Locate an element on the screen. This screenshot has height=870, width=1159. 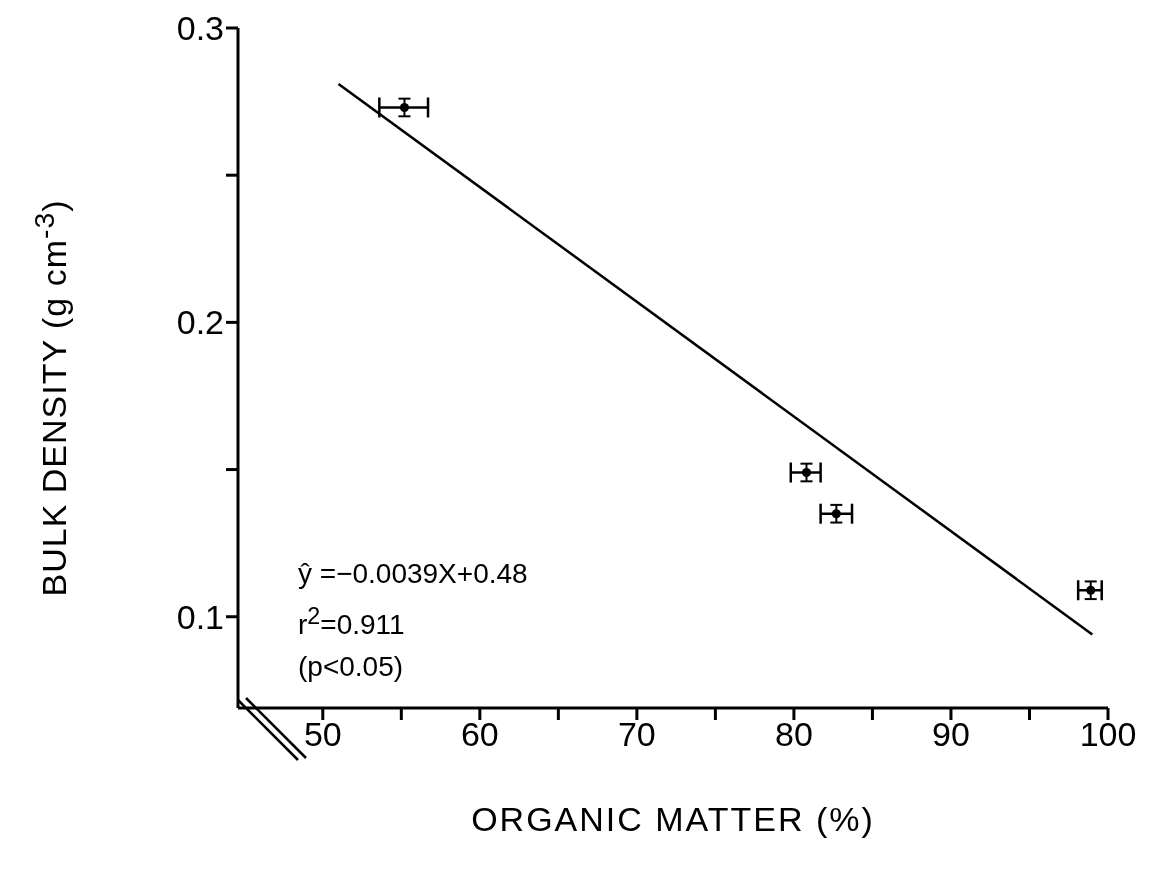
x-axis-title: ORGANIC MATTER (%) is located at coordinates (673, 819).